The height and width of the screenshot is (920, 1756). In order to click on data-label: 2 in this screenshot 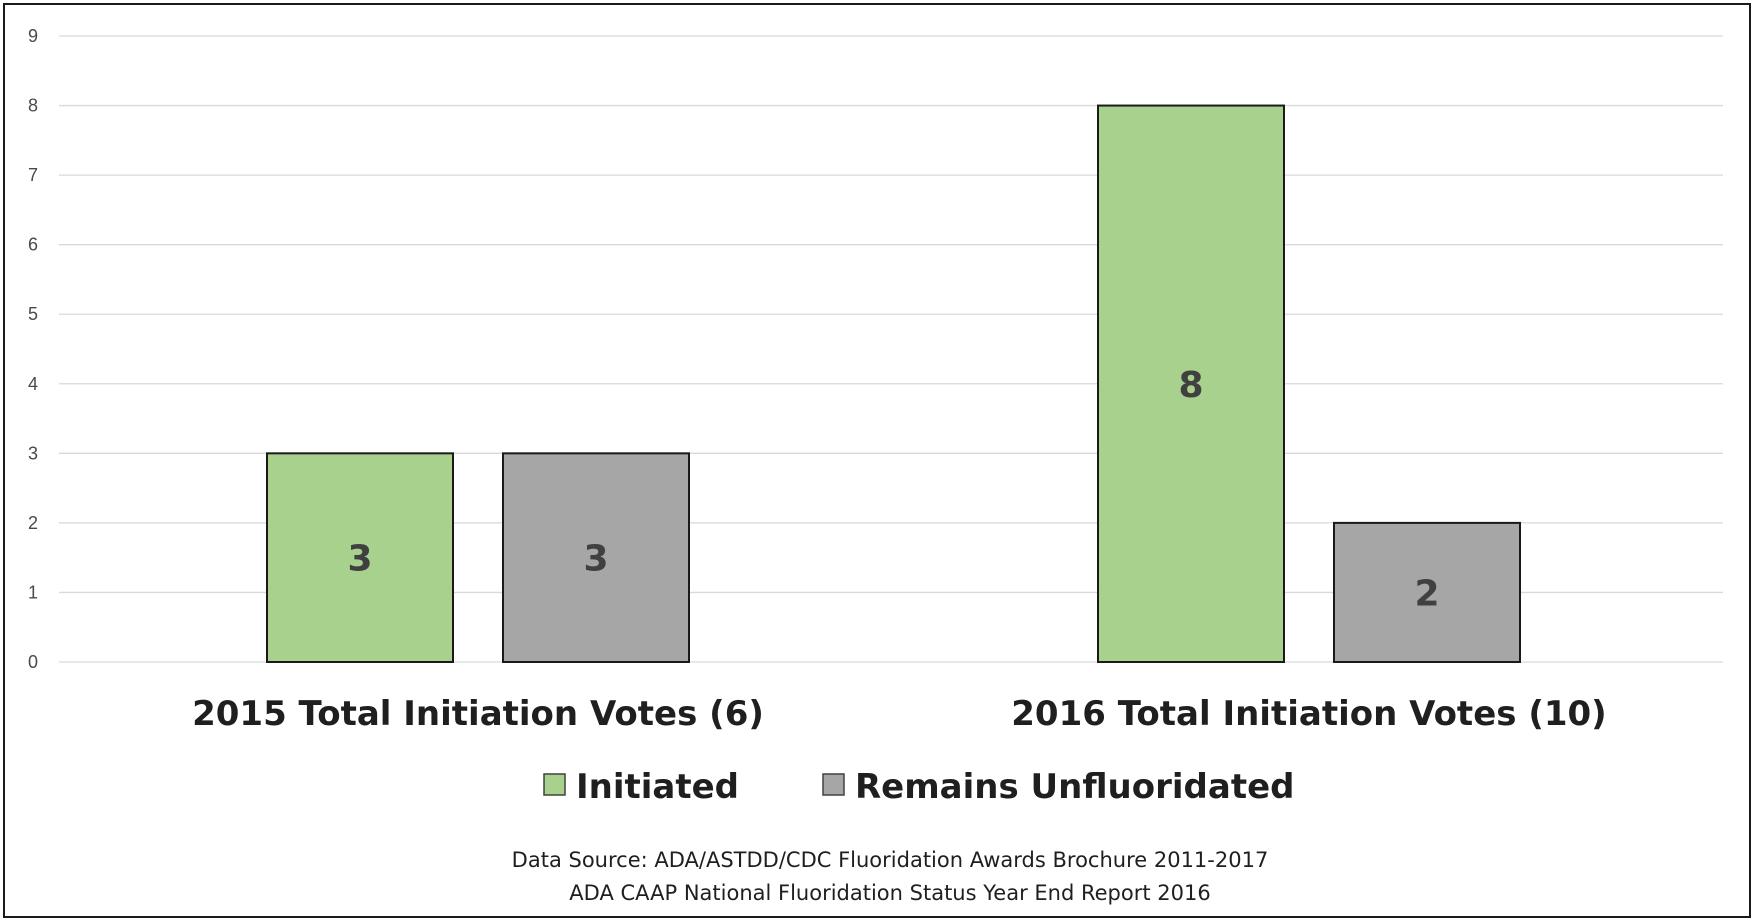, I will do `click(1426, 593)`.